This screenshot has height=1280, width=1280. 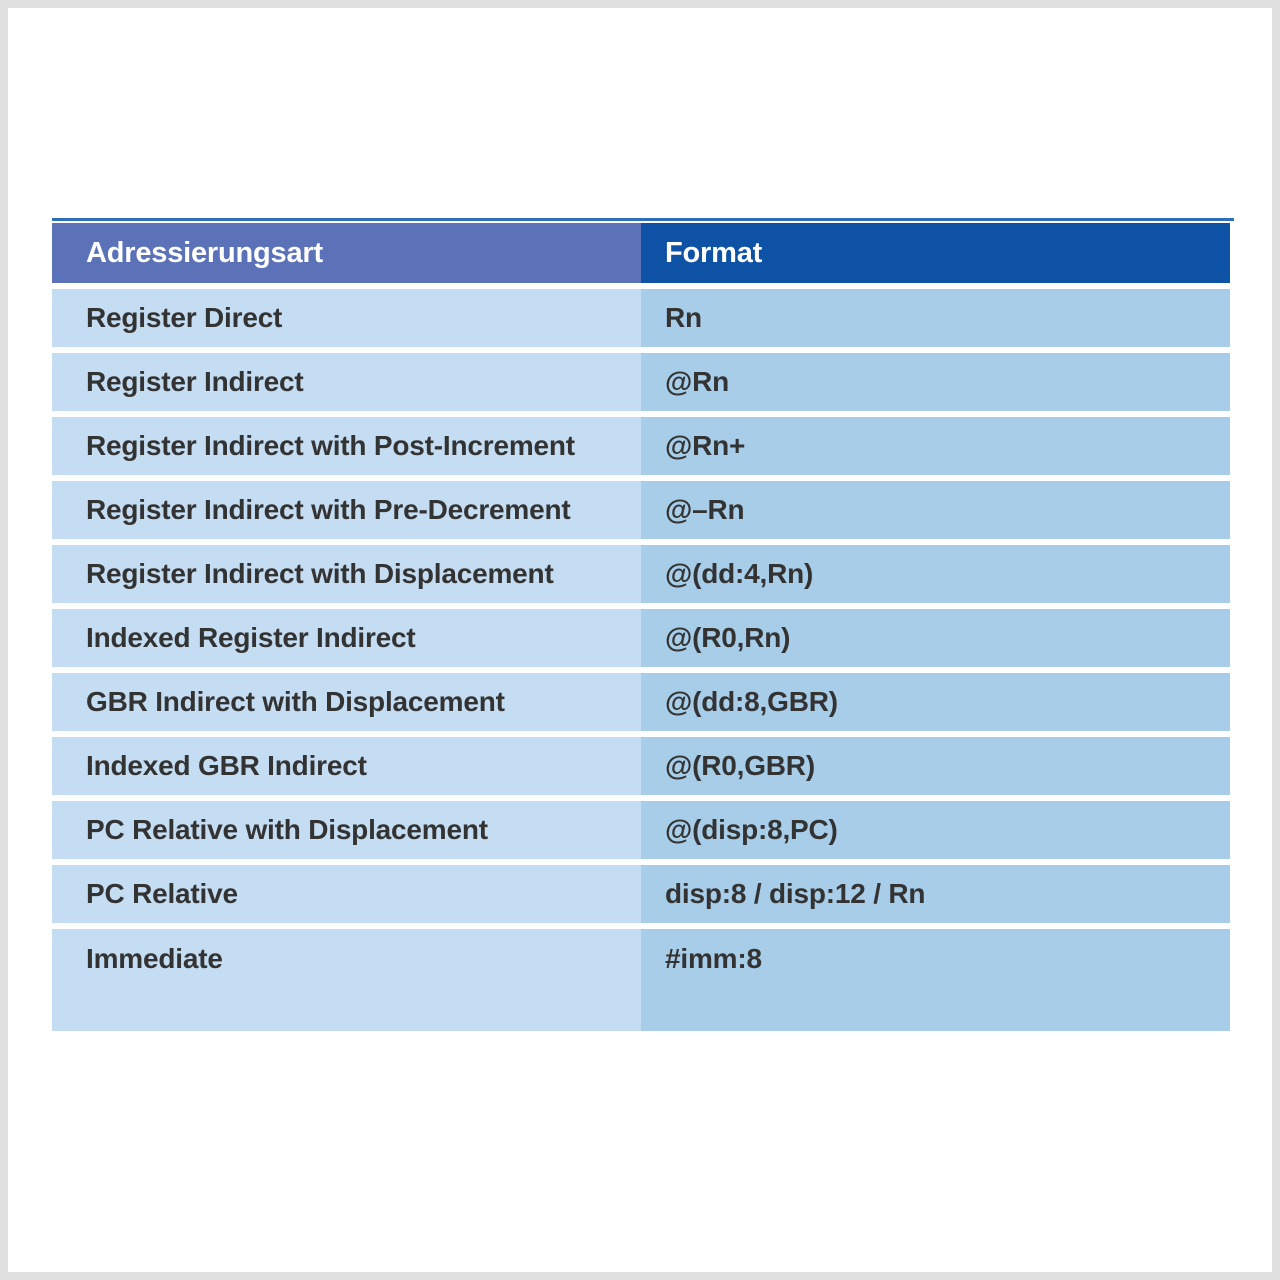 I want to click on table-row: Indexed GBR Indirect @(R0,GBR), so click(x=641, y=766).